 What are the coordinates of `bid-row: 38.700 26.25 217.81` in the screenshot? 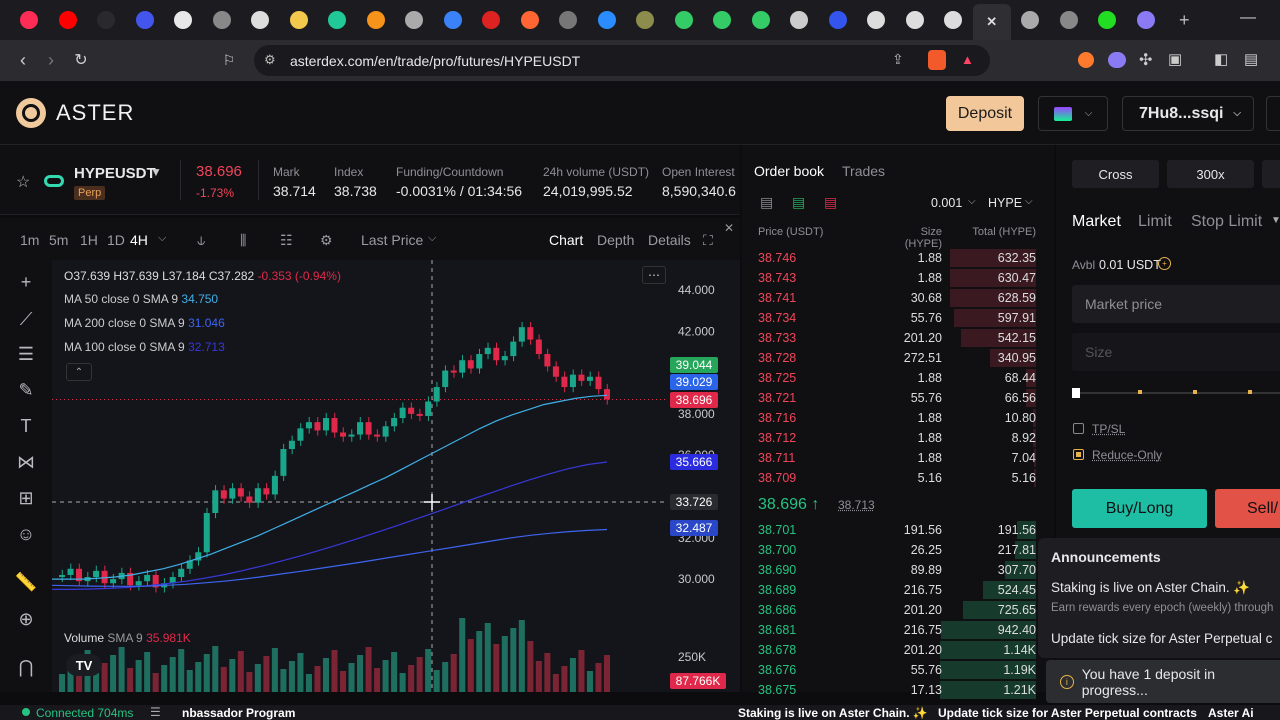 It's located at (898, 550).